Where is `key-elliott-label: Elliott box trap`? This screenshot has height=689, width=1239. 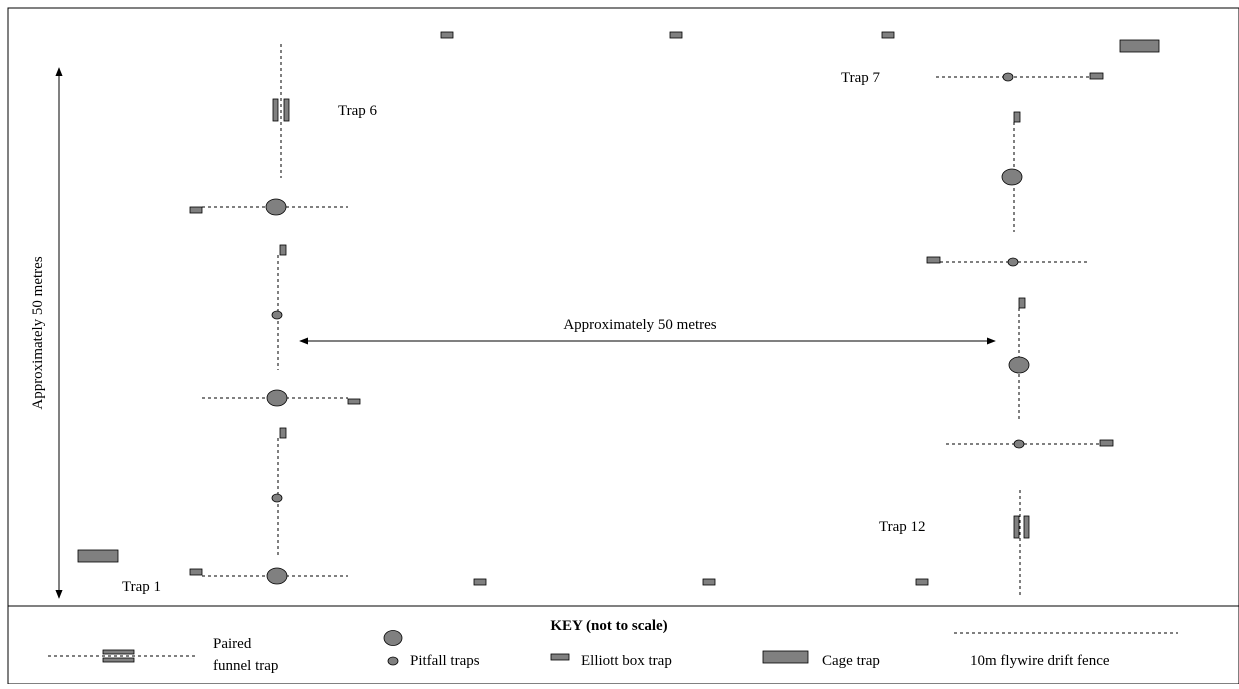
key-elliott-label: Elliott box trap is located at coordinates (626, 661).